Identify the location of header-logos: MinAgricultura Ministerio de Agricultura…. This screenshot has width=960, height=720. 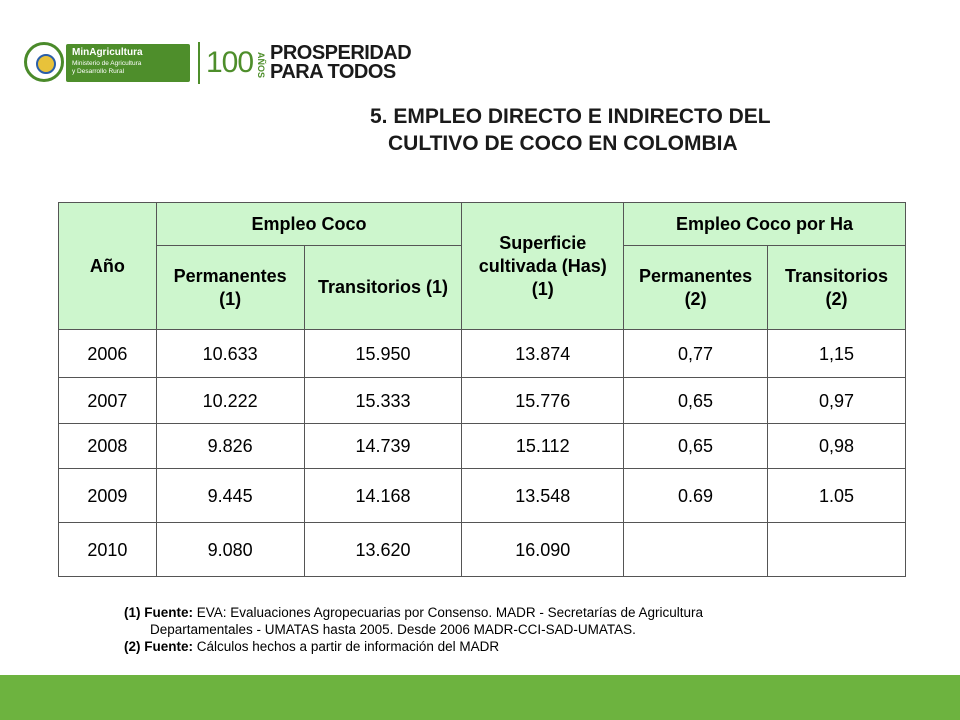
(218, 63).